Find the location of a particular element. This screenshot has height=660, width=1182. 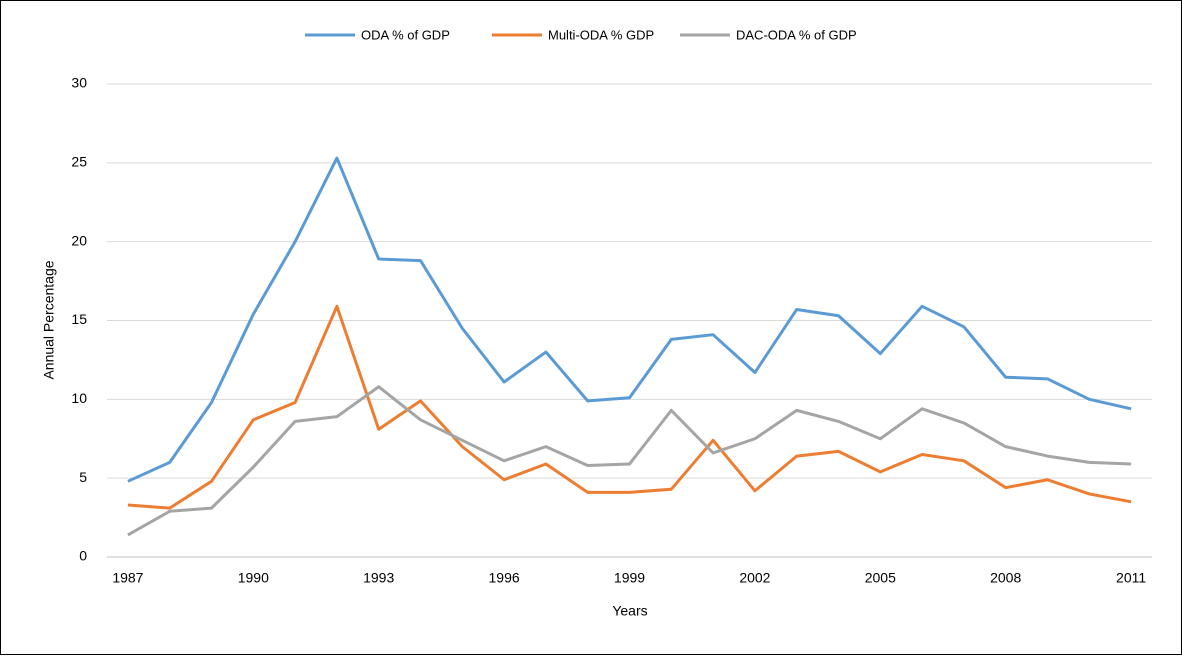

x-tick-label: 1987 is located at coordinates (127, 578).